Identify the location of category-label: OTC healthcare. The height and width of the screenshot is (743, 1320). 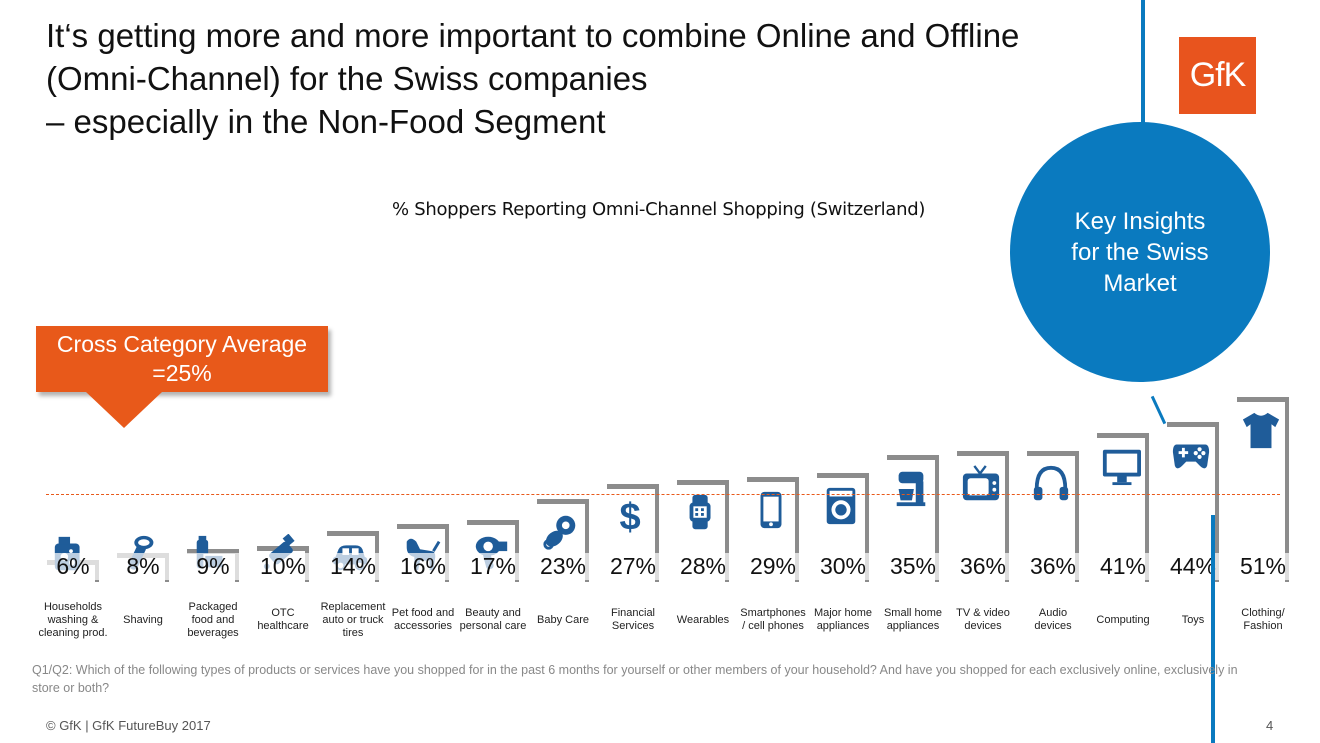
(283, 619).